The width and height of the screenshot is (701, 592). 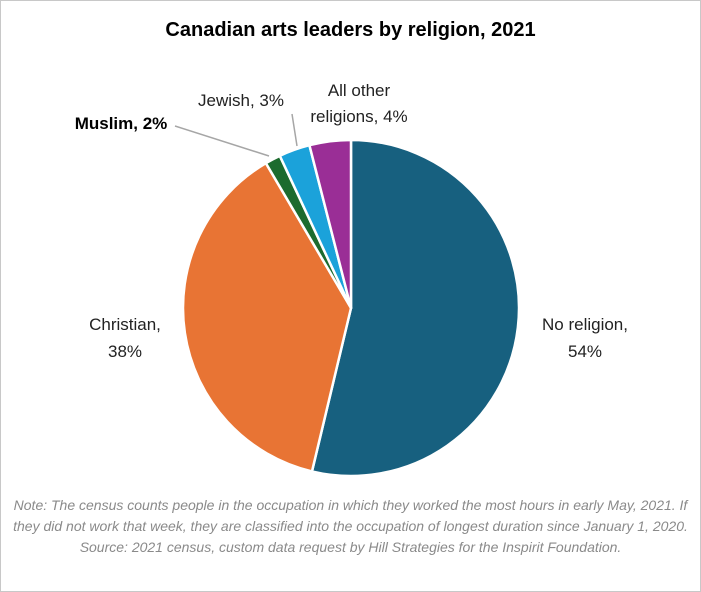 I want to click on pie-slice-all-other-religions, so click(x=330, y=224).